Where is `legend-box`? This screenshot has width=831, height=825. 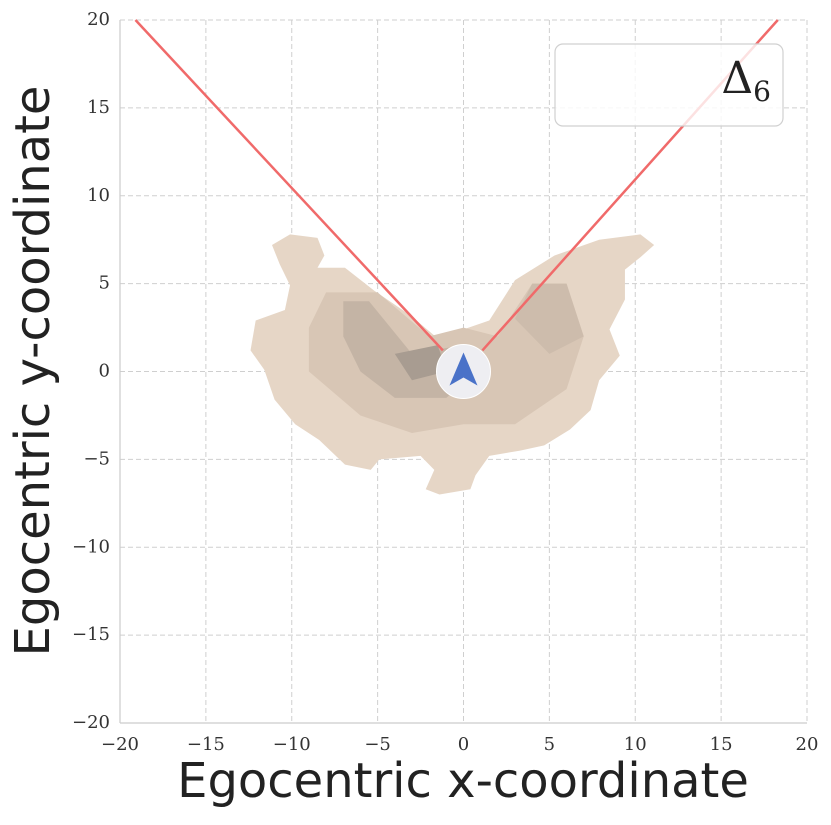 legend-box is located at coordinates (669, 85).